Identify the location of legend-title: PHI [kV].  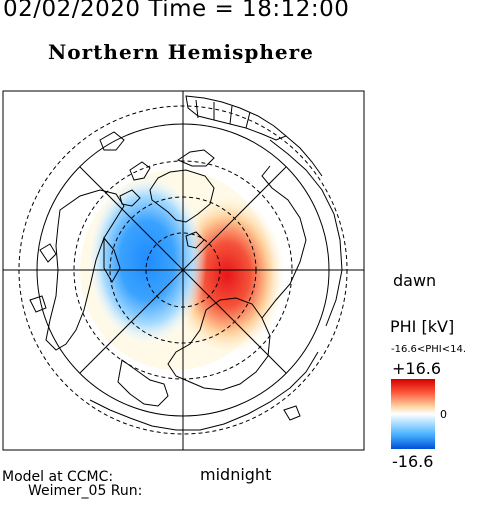
(422, 326).